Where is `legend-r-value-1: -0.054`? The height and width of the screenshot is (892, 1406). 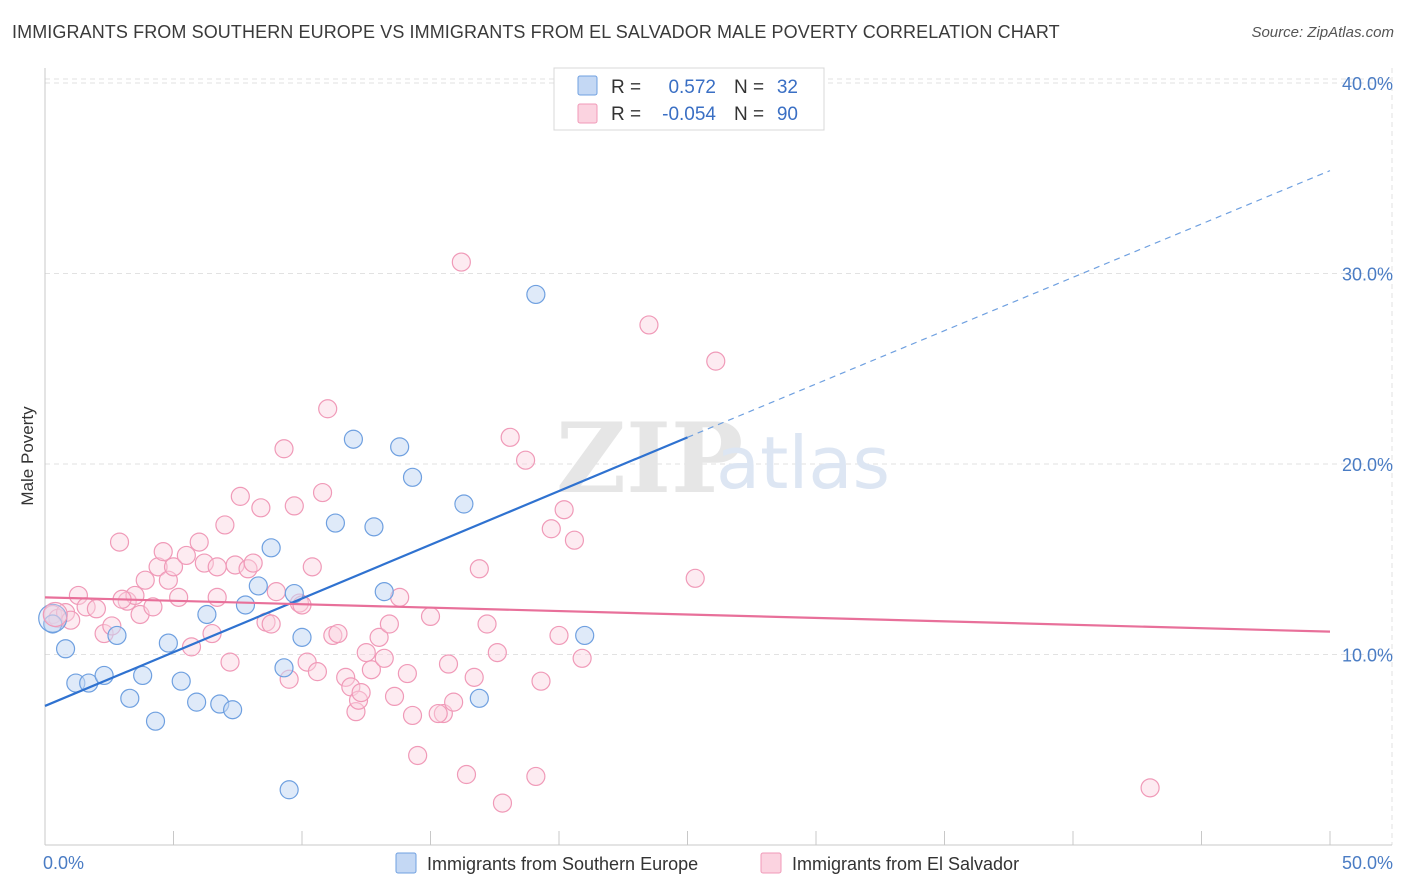 legend-r-value-1: -0.054 is located at coordinates (689, 114).